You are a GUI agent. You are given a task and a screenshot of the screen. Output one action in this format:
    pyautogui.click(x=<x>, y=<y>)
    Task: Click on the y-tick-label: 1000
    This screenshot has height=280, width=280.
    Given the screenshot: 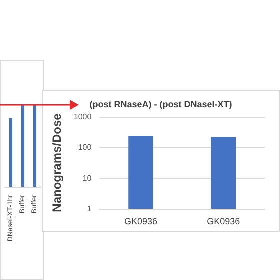 What is the action you would take?
    pyautogui.click(x=83, y=117)
    